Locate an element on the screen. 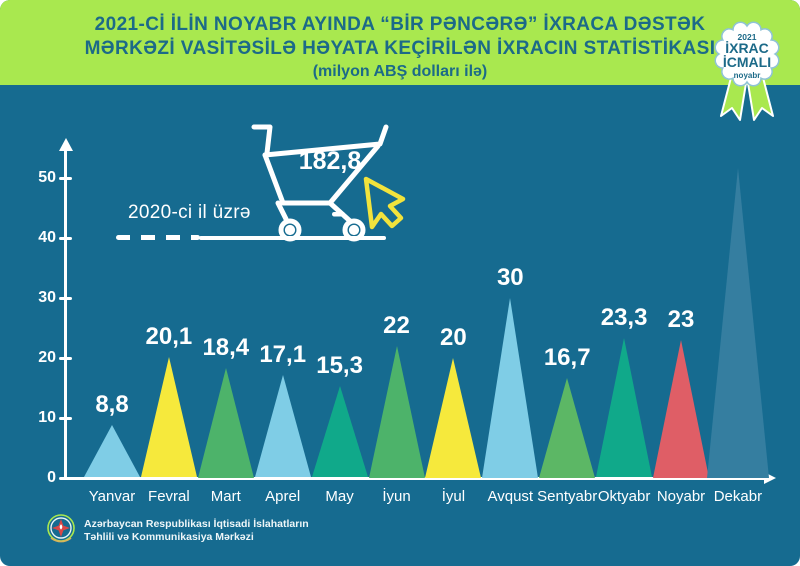 The height and width of the screenshot is (566, 800). bar-triangle-Oktyabr is located at coordinates (624, 408).